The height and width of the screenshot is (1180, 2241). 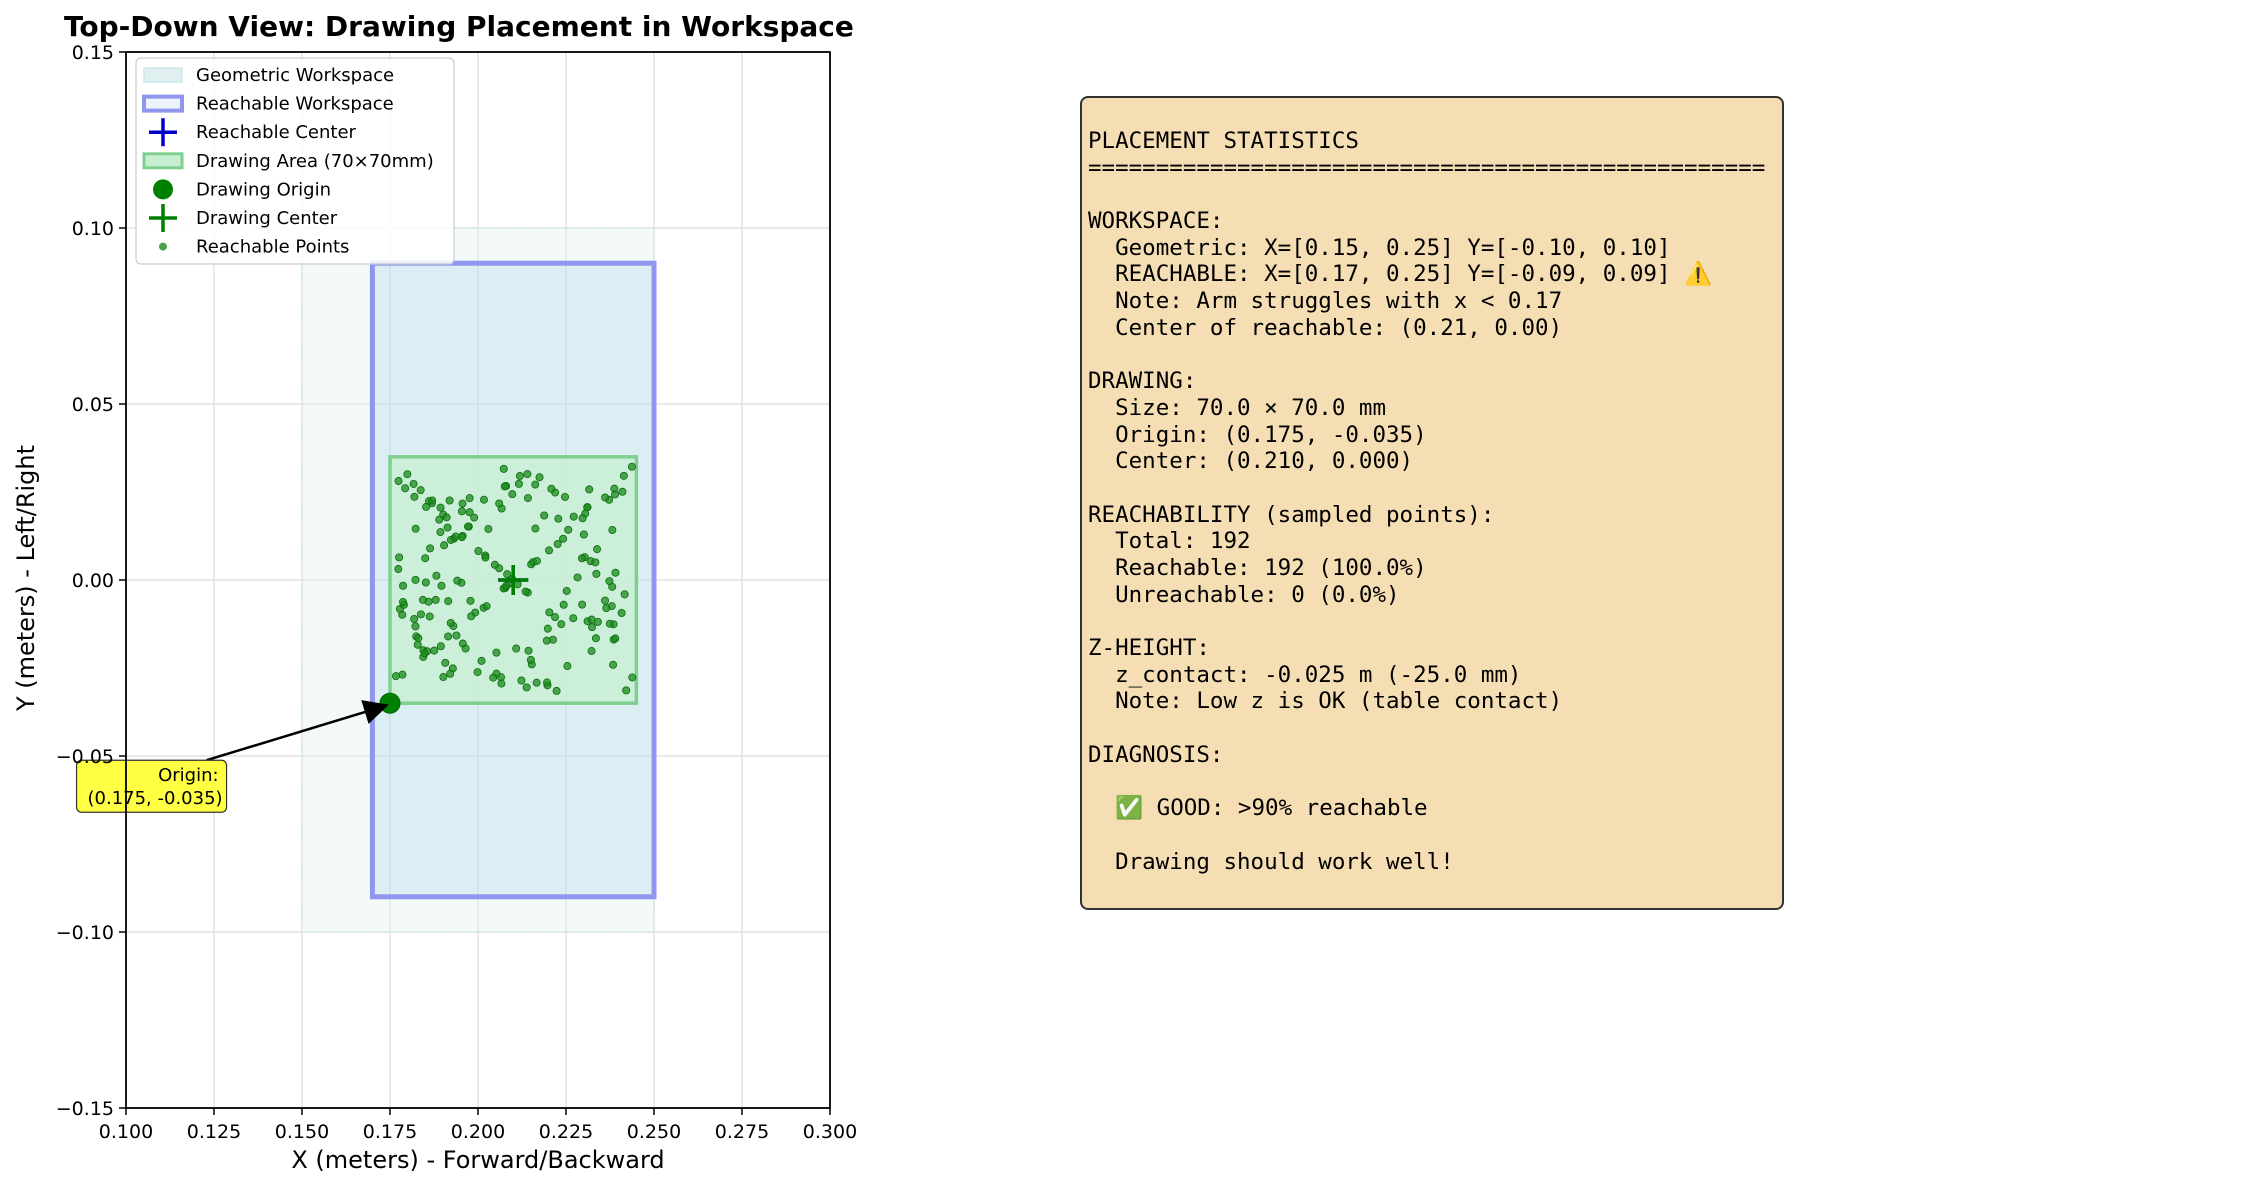 What do you see at coordinates (1156, 221) in the screenshot?
I see `stats-line: WORKSPACE:` at bounding box center [1156, 221].